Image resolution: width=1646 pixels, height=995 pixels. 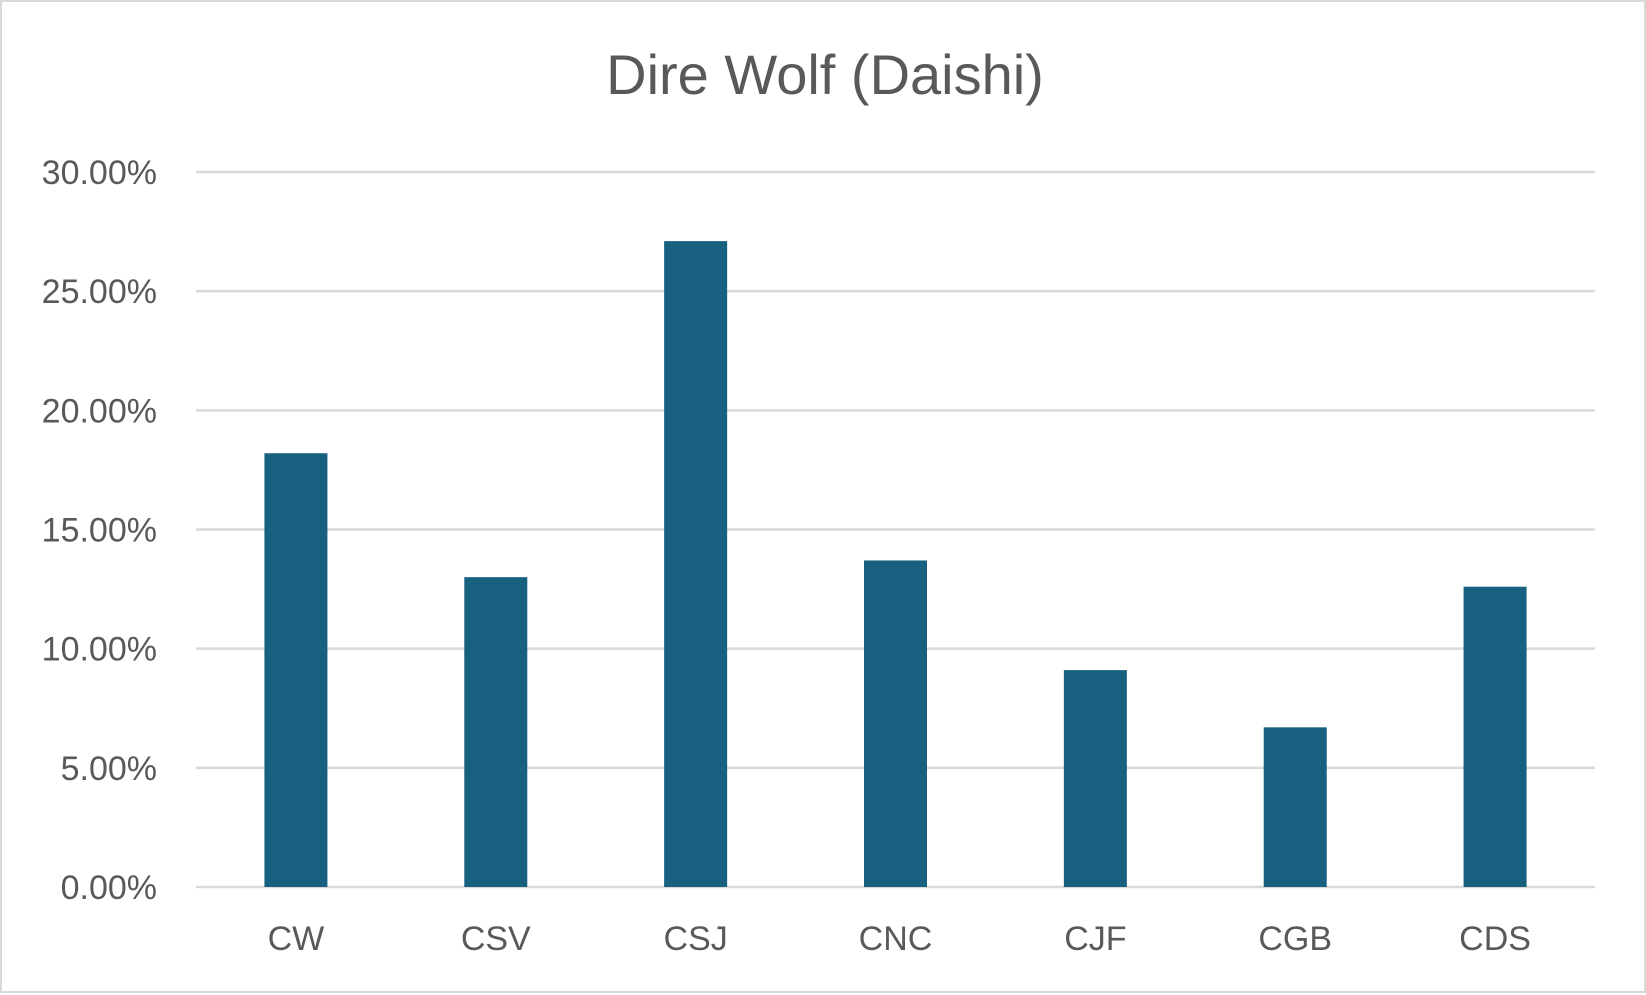 I want to click on bar-cgb, so click(x=1295, y=807).